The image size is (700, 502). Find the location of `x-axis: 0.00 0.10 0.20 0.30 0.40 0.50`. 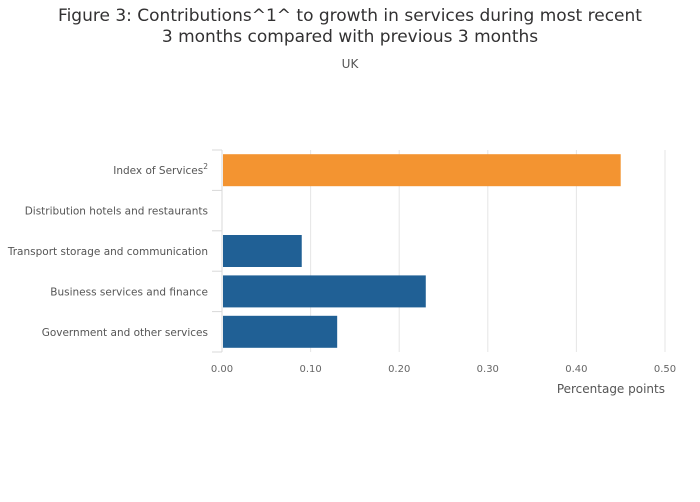

x-axis: 0.00 0.10 0.20 0.30 0.40 0.50 is located at coordinates (443, 369).